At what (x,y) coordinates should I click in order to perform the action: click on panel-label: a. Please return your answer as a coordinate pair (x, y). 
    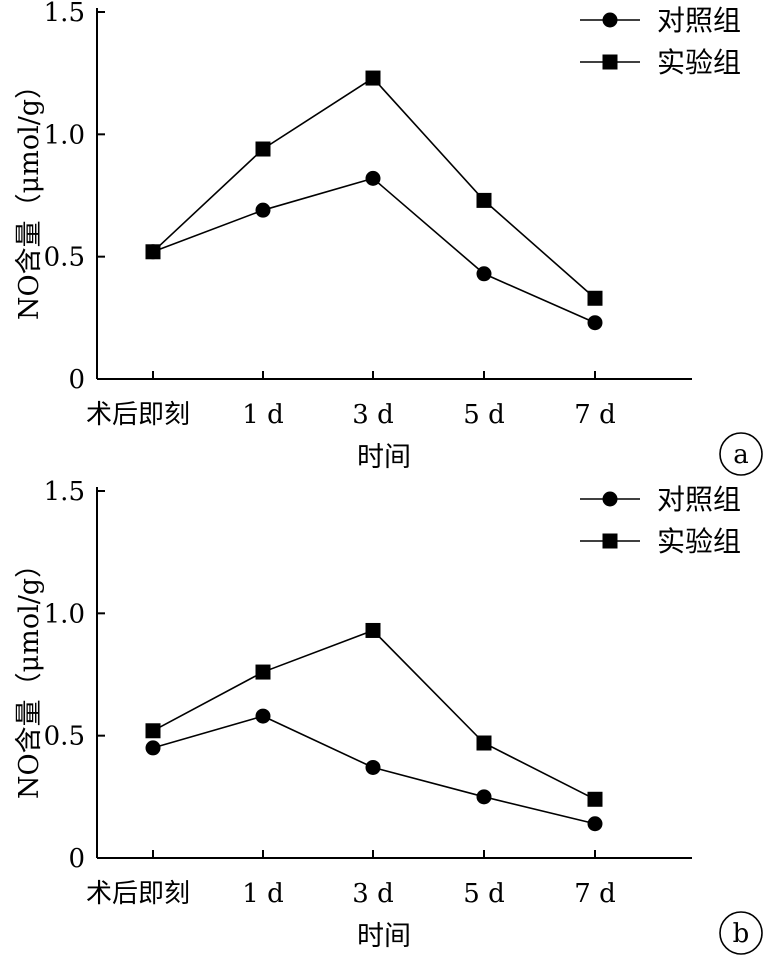
    Looking at the image, I should click on (741, 455).